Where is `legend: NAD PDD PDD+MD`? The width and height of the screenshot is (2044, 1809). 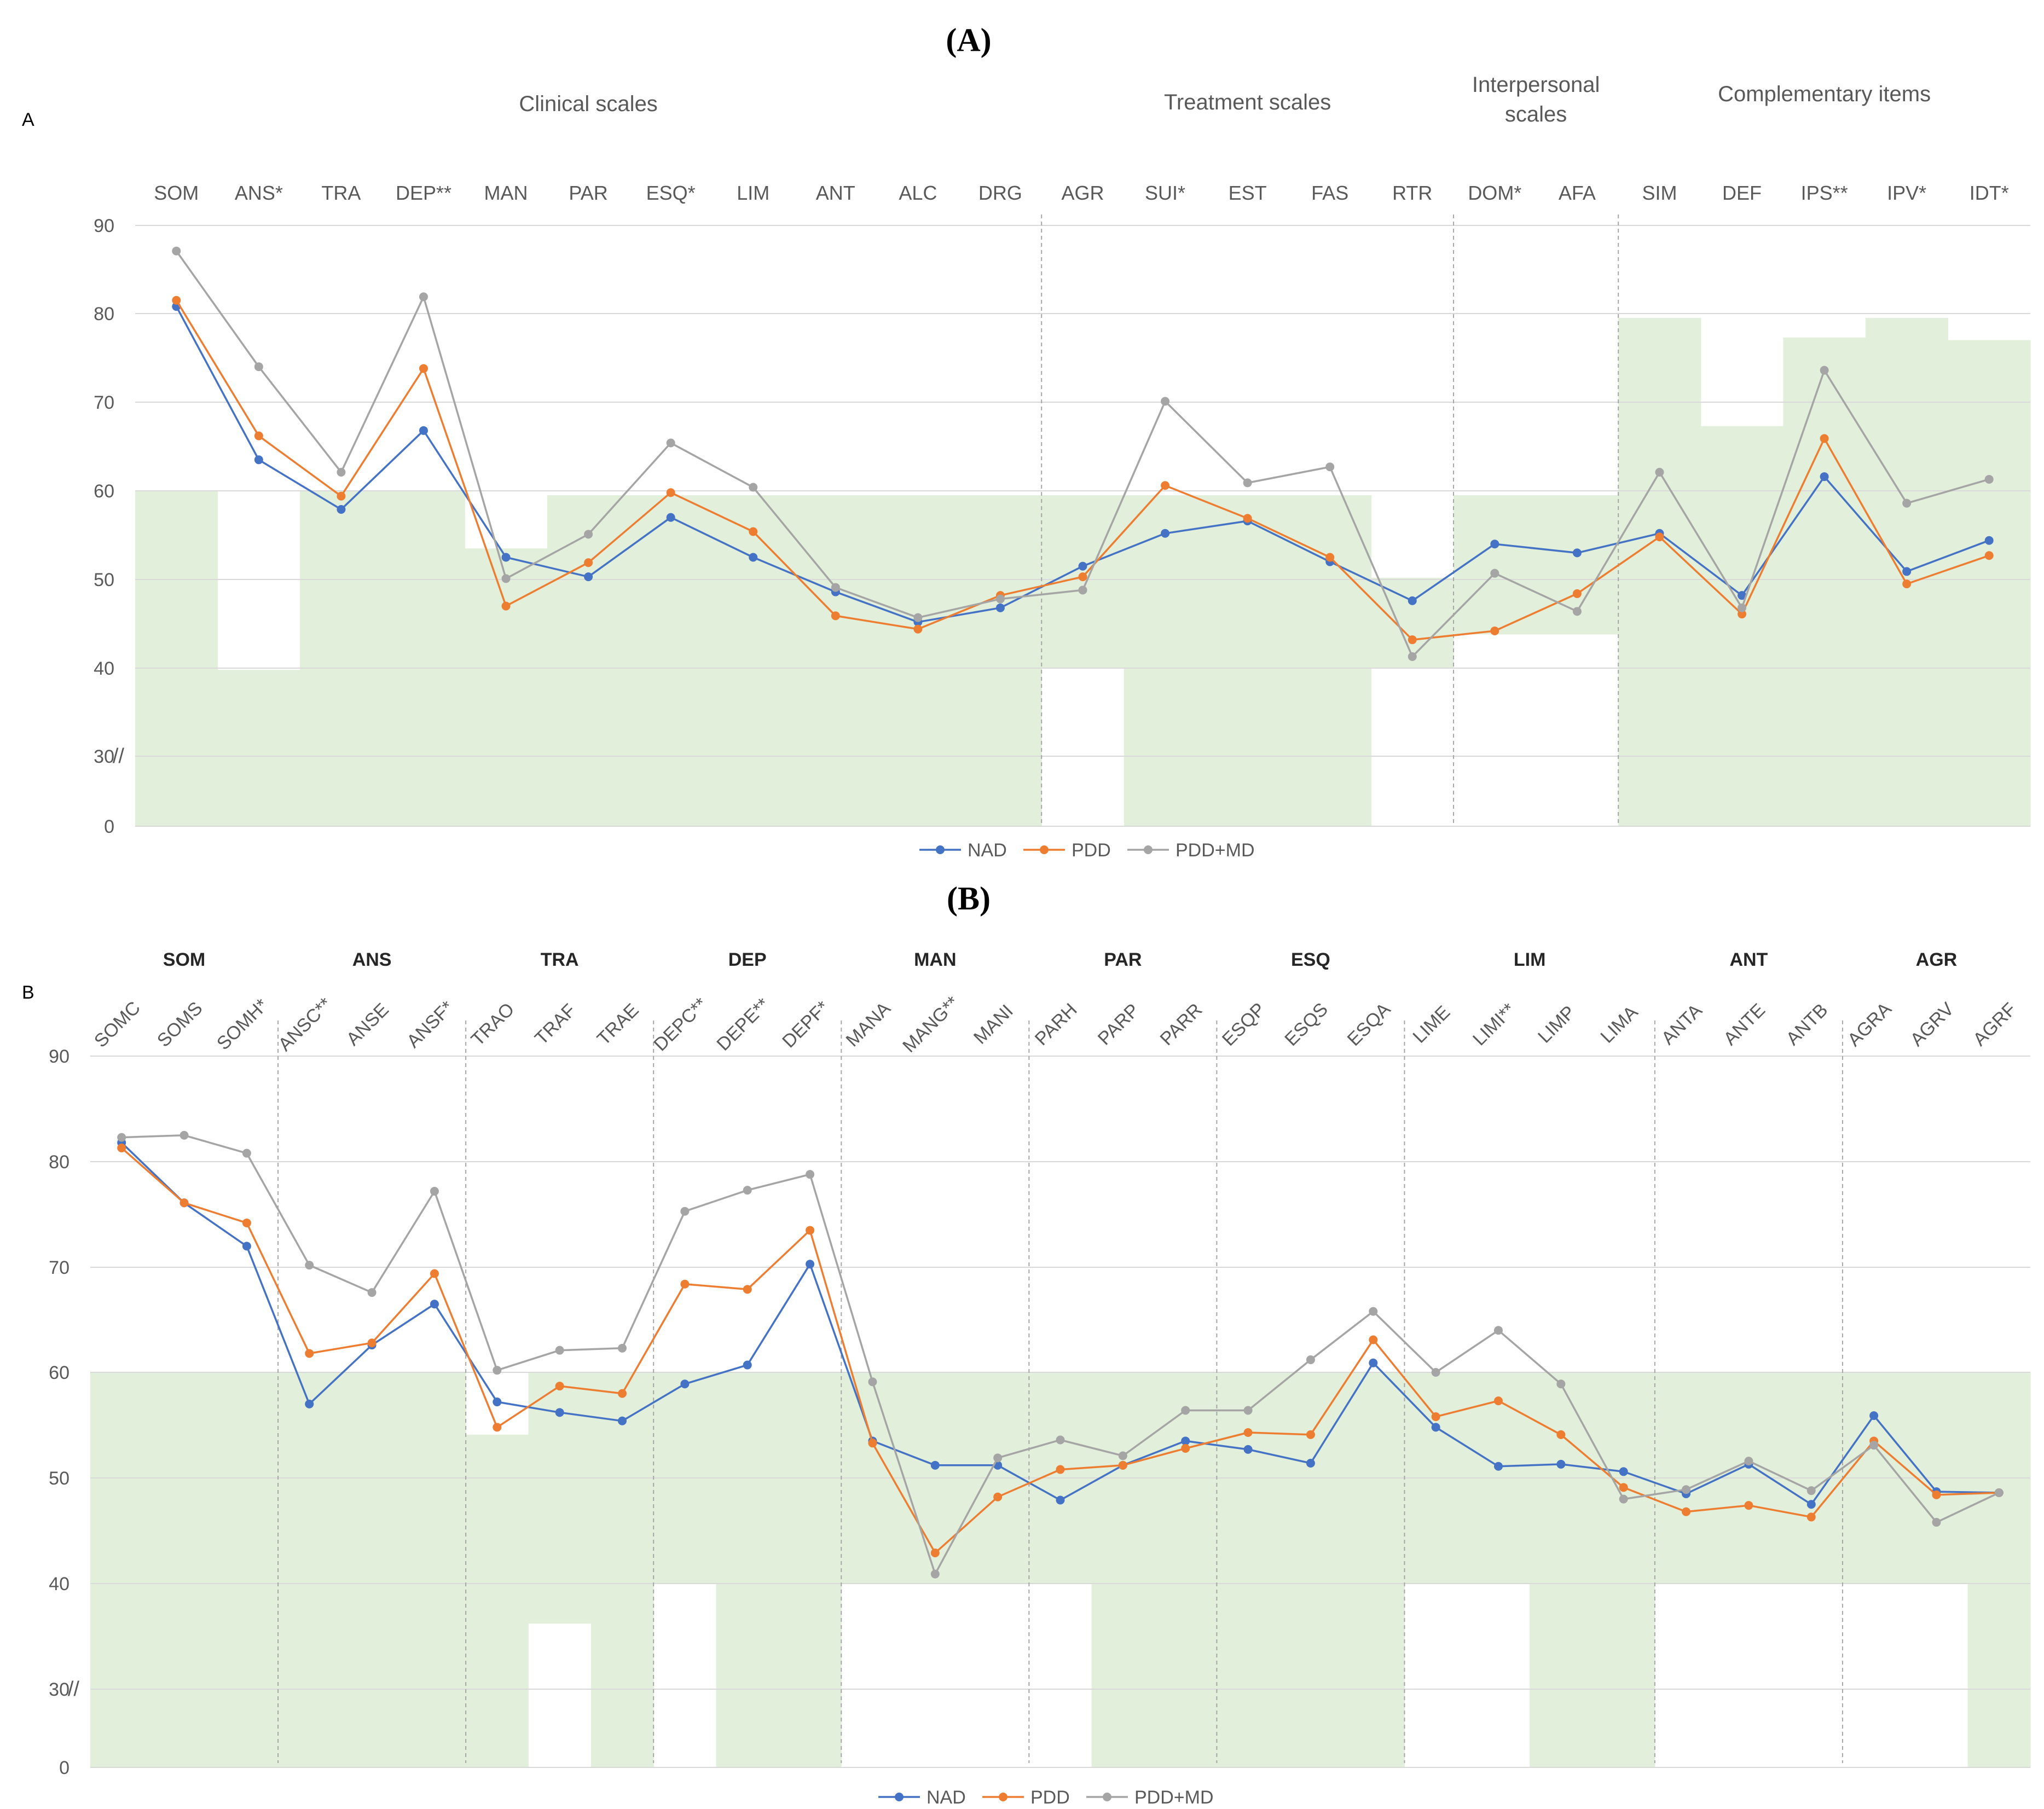 legend: NAD PDD PDD+MD is located at coordinates (1046, 1797).